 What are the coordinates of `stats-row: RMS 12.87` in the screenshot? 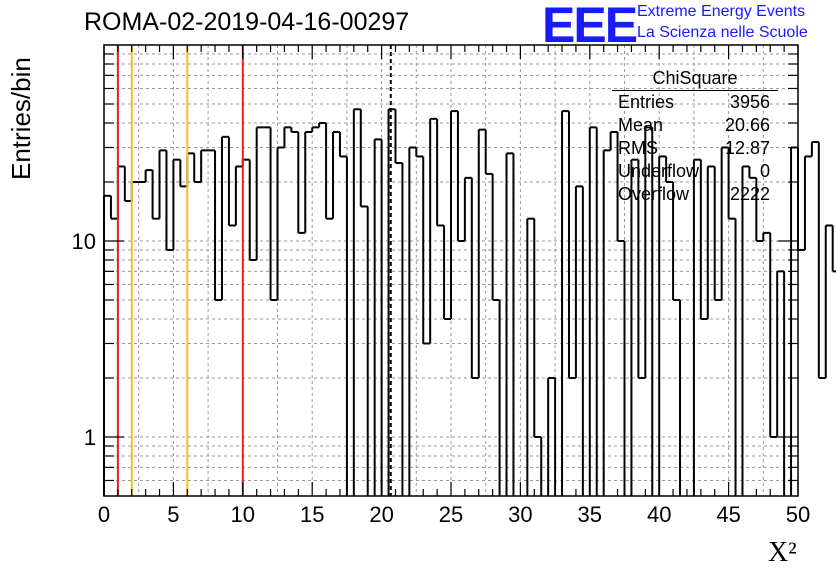 It's located at (694, 149).